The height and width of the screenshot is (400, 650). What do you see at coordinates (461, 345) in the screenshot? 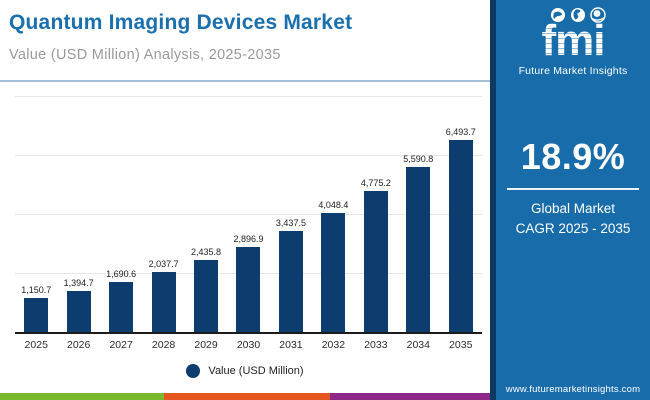
I see `x-tick-label: 2035` at bounding box center [461, 345].